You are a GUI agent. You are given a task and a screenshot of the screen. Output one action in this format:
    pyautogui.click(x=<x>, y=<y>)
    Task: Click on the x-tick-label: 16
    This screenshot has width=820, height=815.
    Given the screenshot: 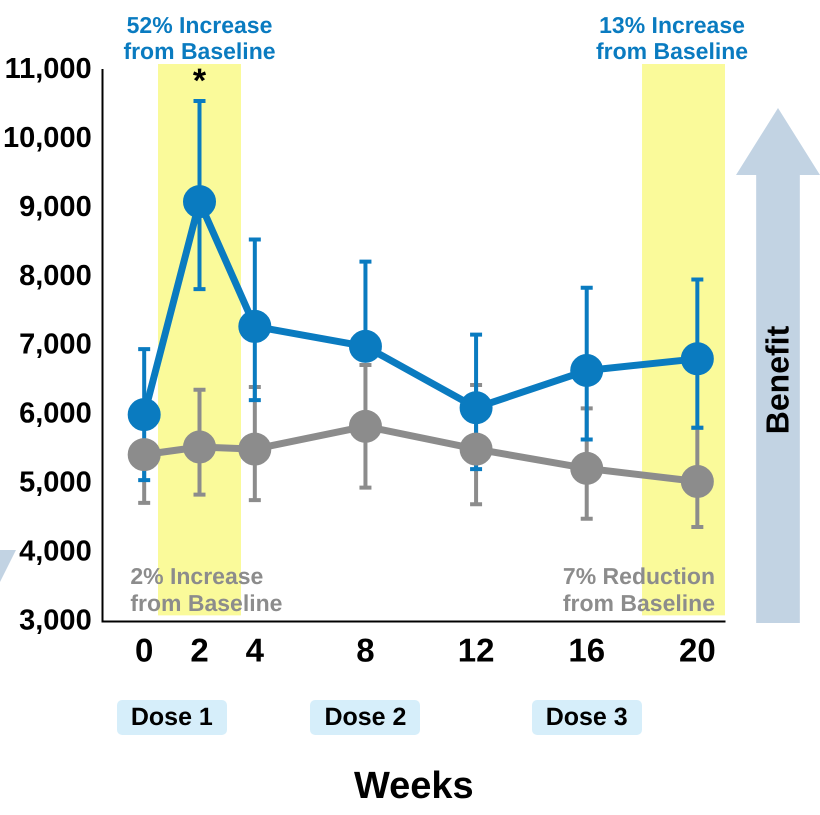 What is the action you would take?
    pyautogui.click(x=587, y=649)
    